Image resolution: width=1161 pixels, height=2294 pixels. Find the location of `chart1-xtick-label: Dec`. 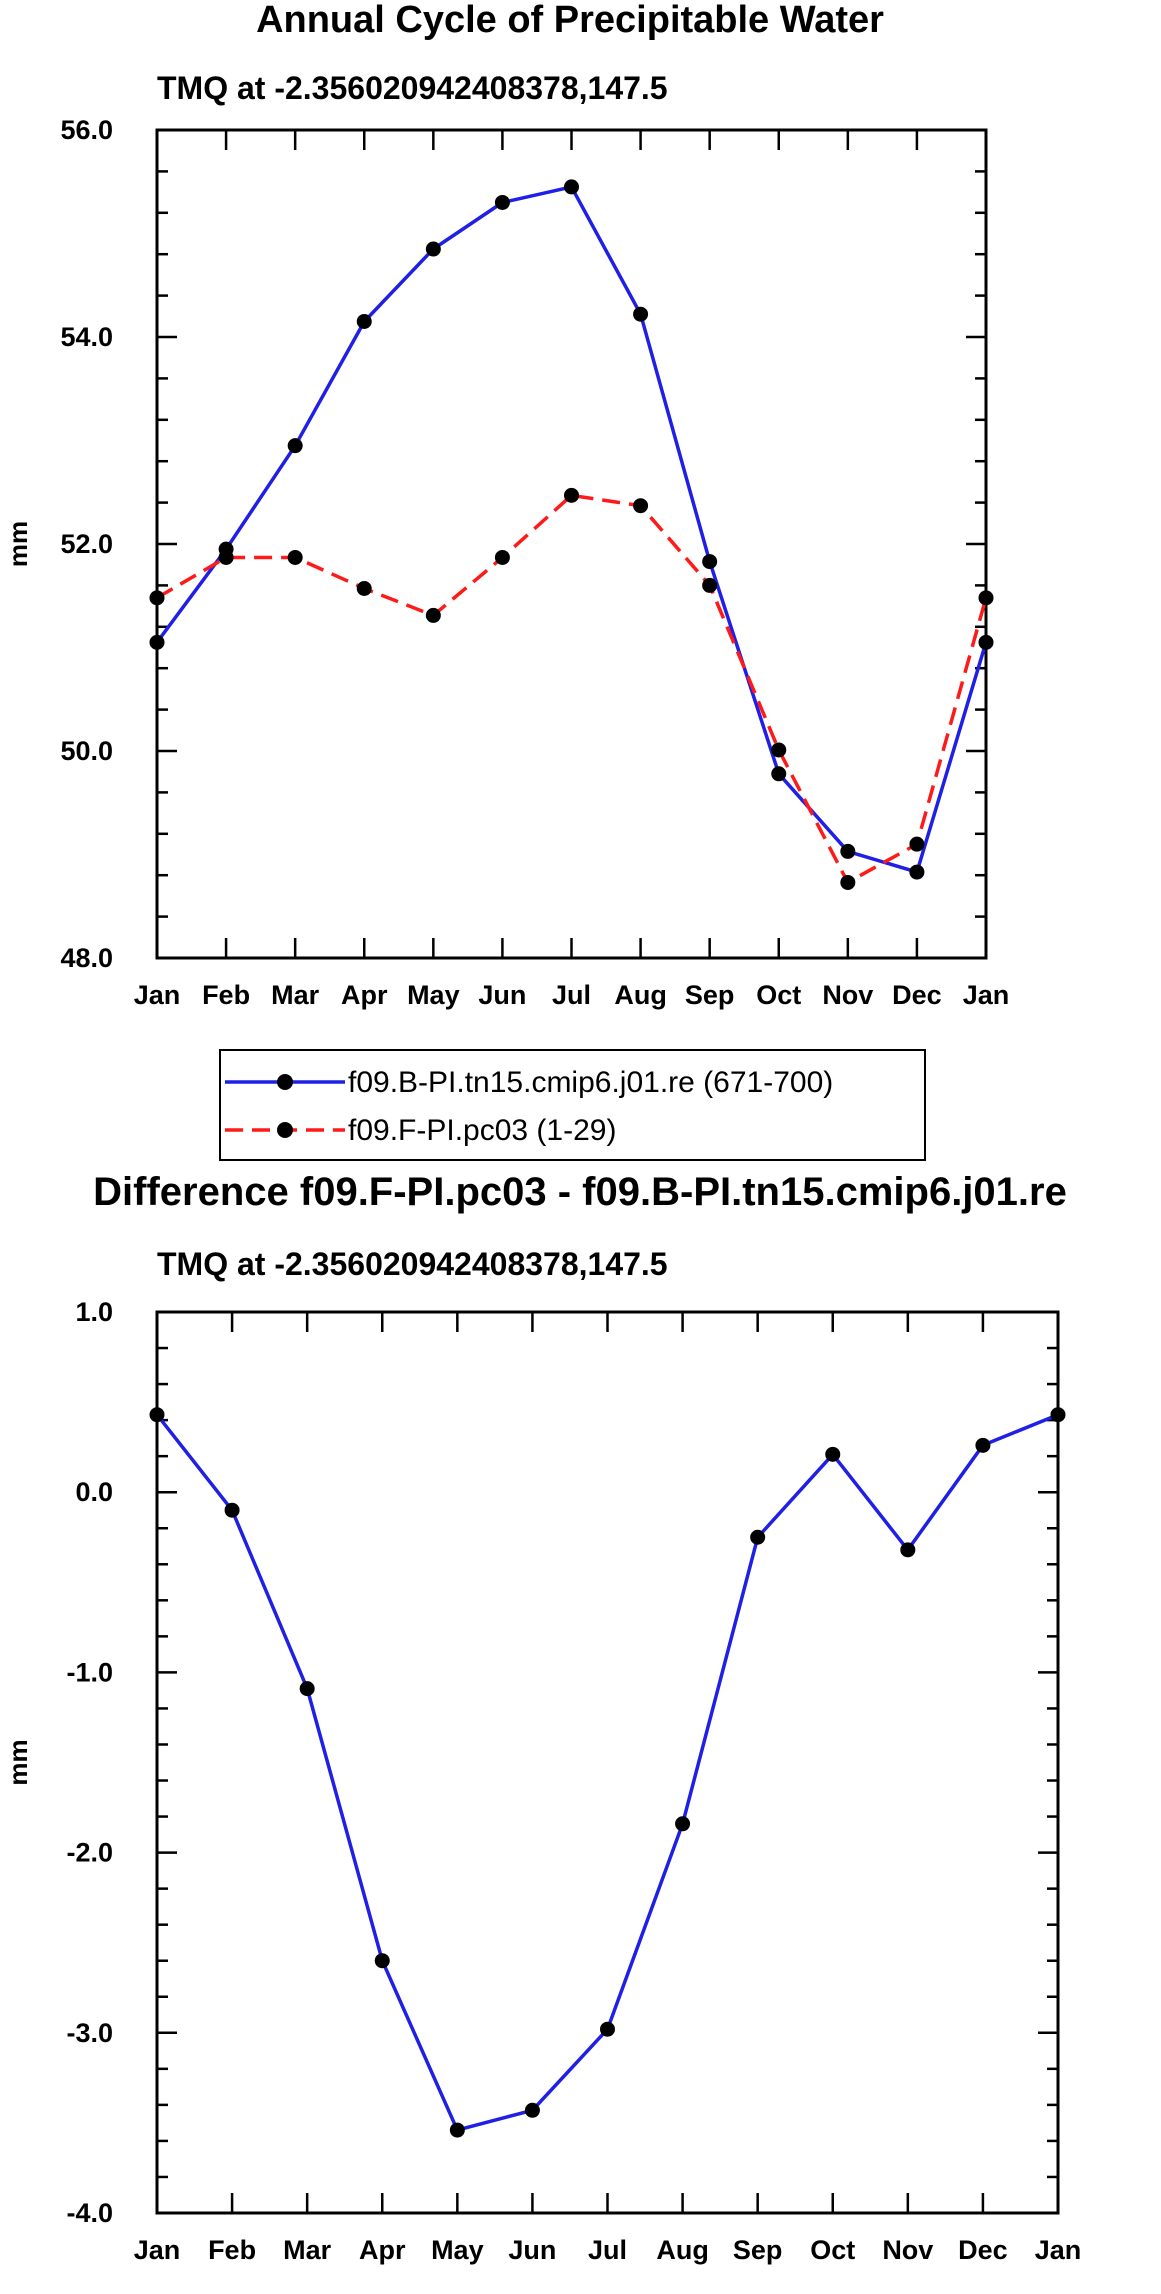

chart1-xtick-label: Dec is located at coordinates (917, 995).